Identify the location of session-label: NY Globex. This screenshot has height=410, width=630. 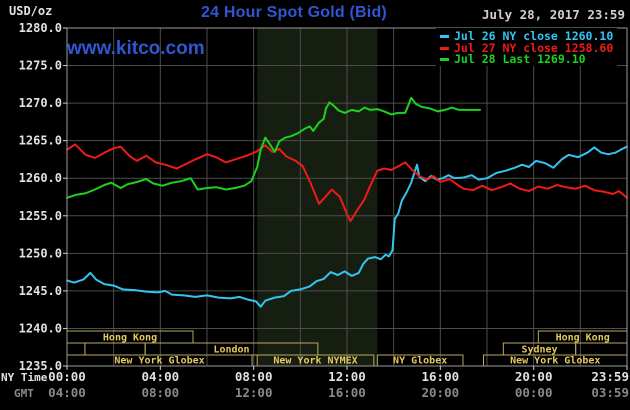
(420, 361).